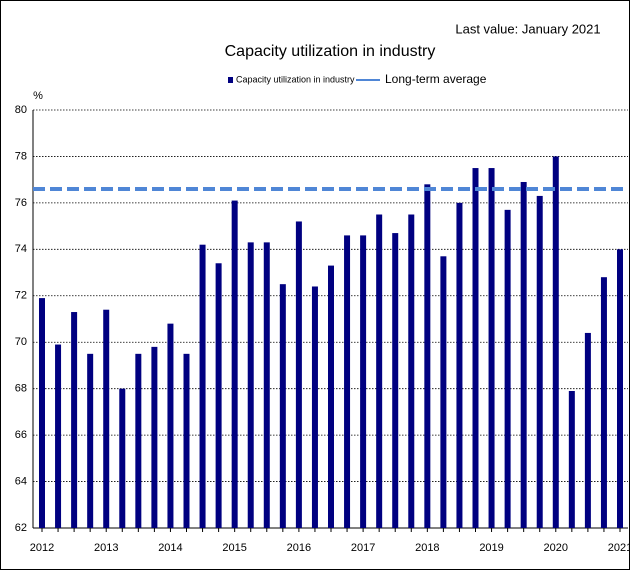 Image resolution: width=630 pixels, height=570 pixels. I want to click on annotation: Last value: January 2021, so click(527, 28).